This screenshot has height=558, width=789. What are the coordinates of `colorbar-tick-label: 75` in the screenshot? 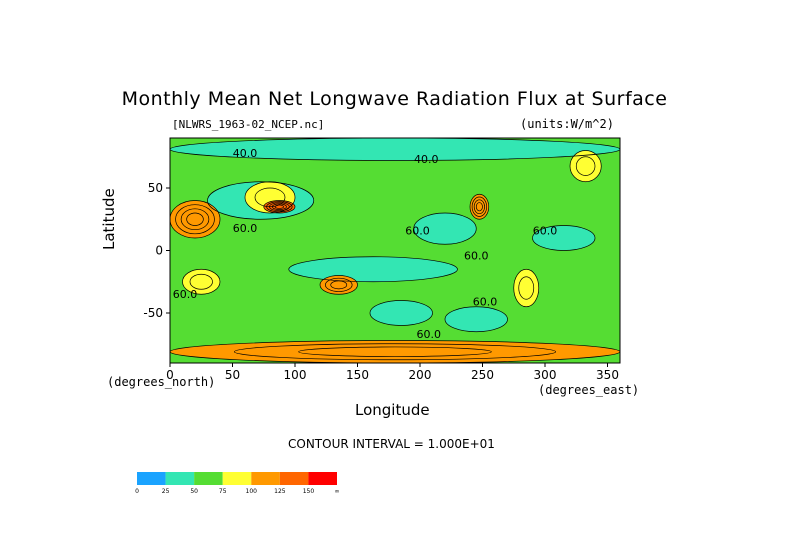 It's located at (223, 491).